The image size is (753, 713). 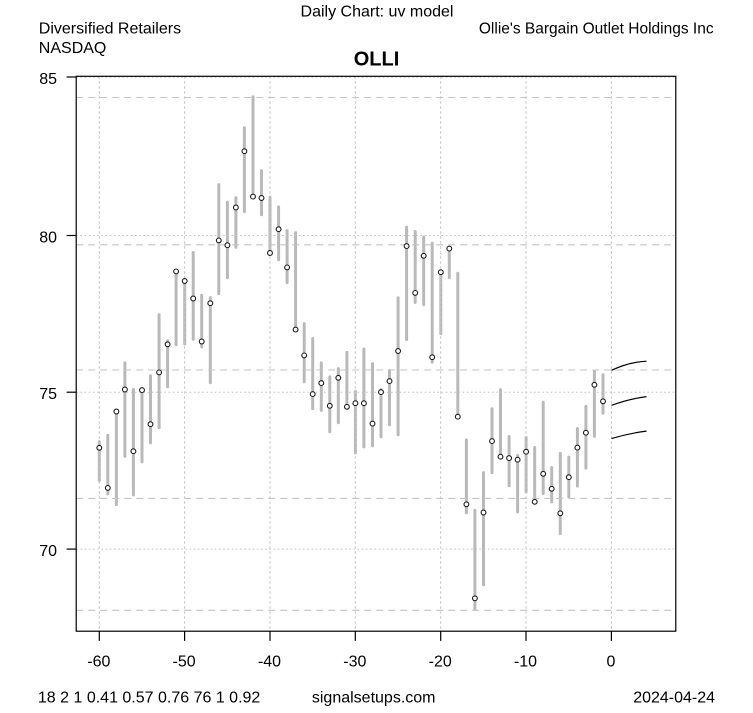 What do you see at coordinates (184, 662) in the screenshot?
I see `svg-text: -50` at bounding box center [184, 662].